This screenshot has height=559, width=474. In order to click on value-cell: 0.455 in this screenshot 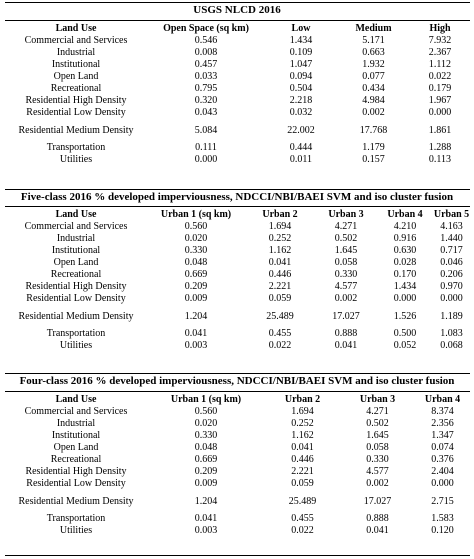, I will do `click(280, 333)`.